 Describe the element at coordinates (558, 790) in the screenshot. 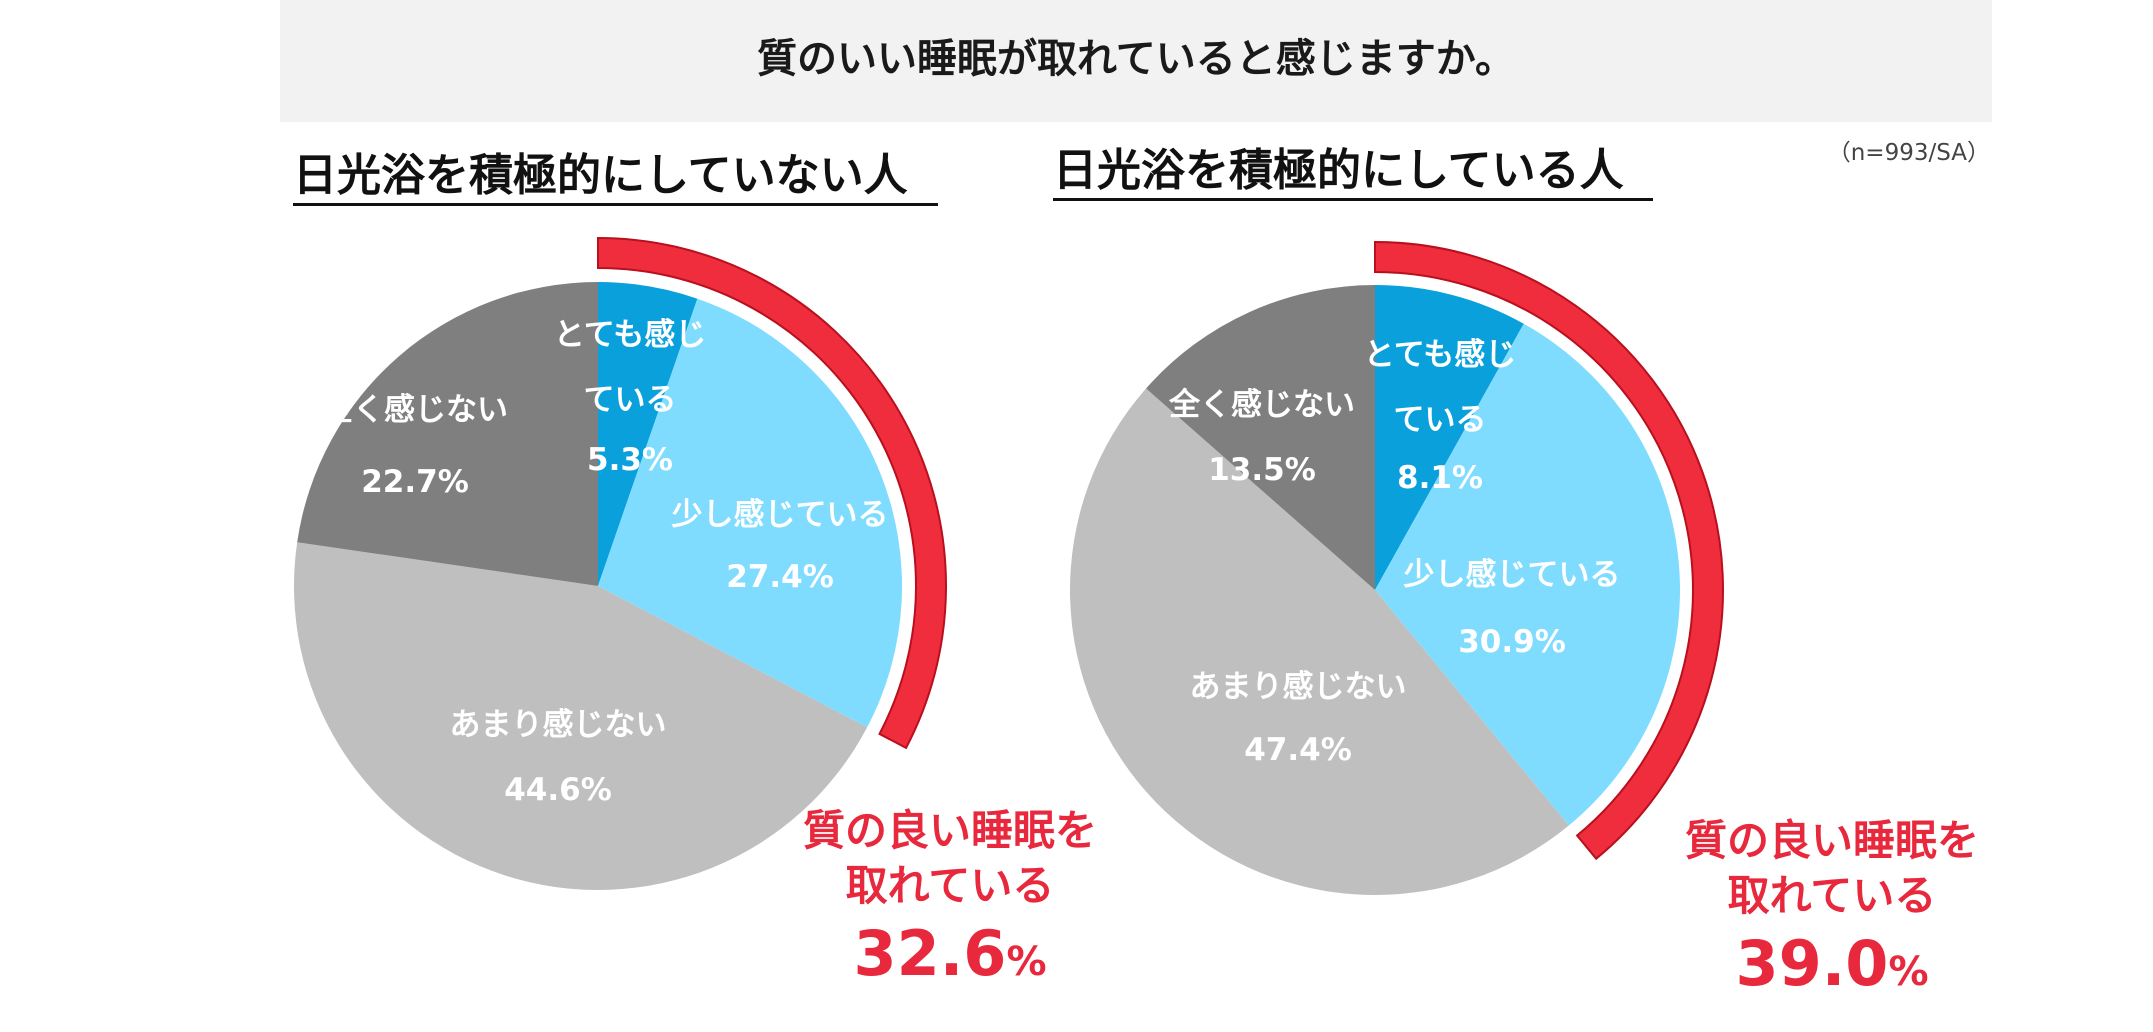

I see `pie-left-slice-2-value: 44.6%` at that location.